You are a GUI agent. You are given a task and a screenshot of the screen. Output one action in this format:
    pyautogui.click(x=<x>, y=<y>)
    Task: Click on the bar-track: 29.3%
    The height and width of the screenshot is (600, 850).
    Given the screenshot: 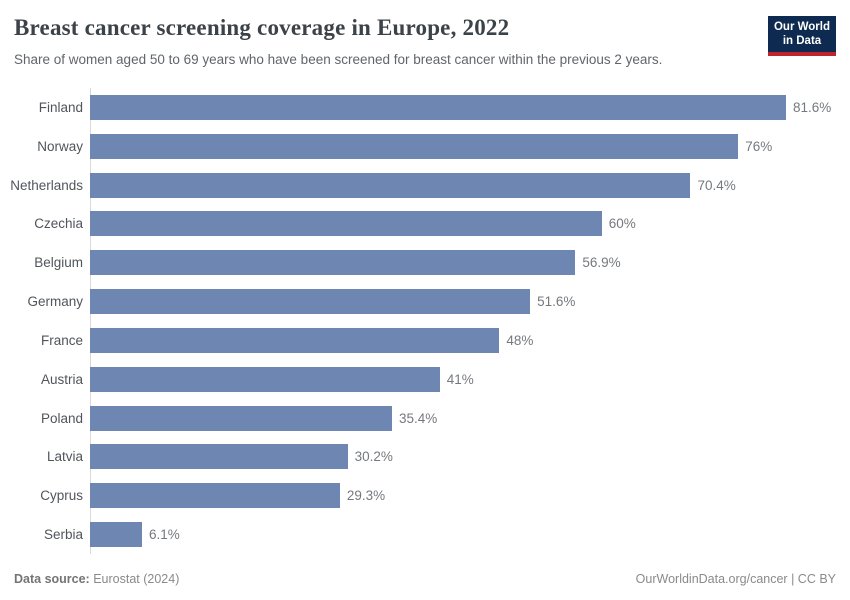 What is the action you would take?
    pyautogui.click(x=470, y=496)
    